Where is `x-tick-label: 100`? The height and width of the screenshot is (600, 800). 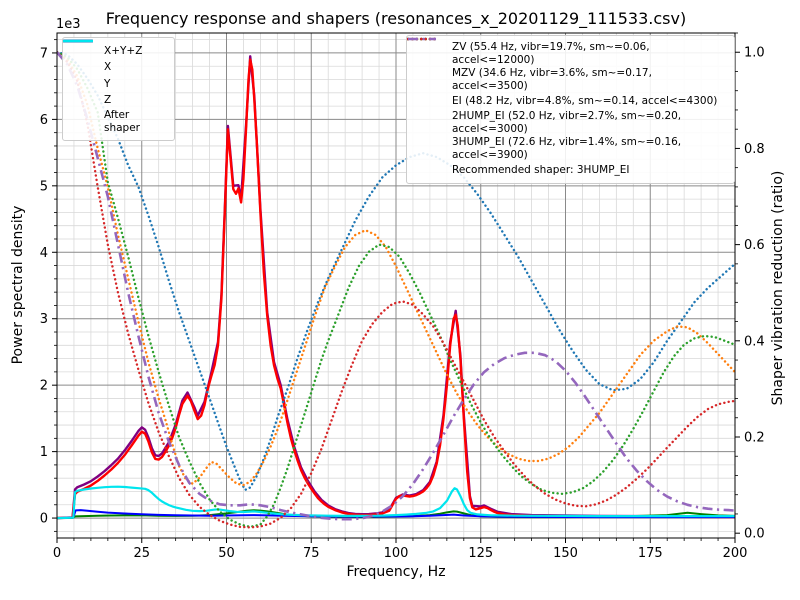 x-tick-label: 100 is located at coordinates (396, 553).